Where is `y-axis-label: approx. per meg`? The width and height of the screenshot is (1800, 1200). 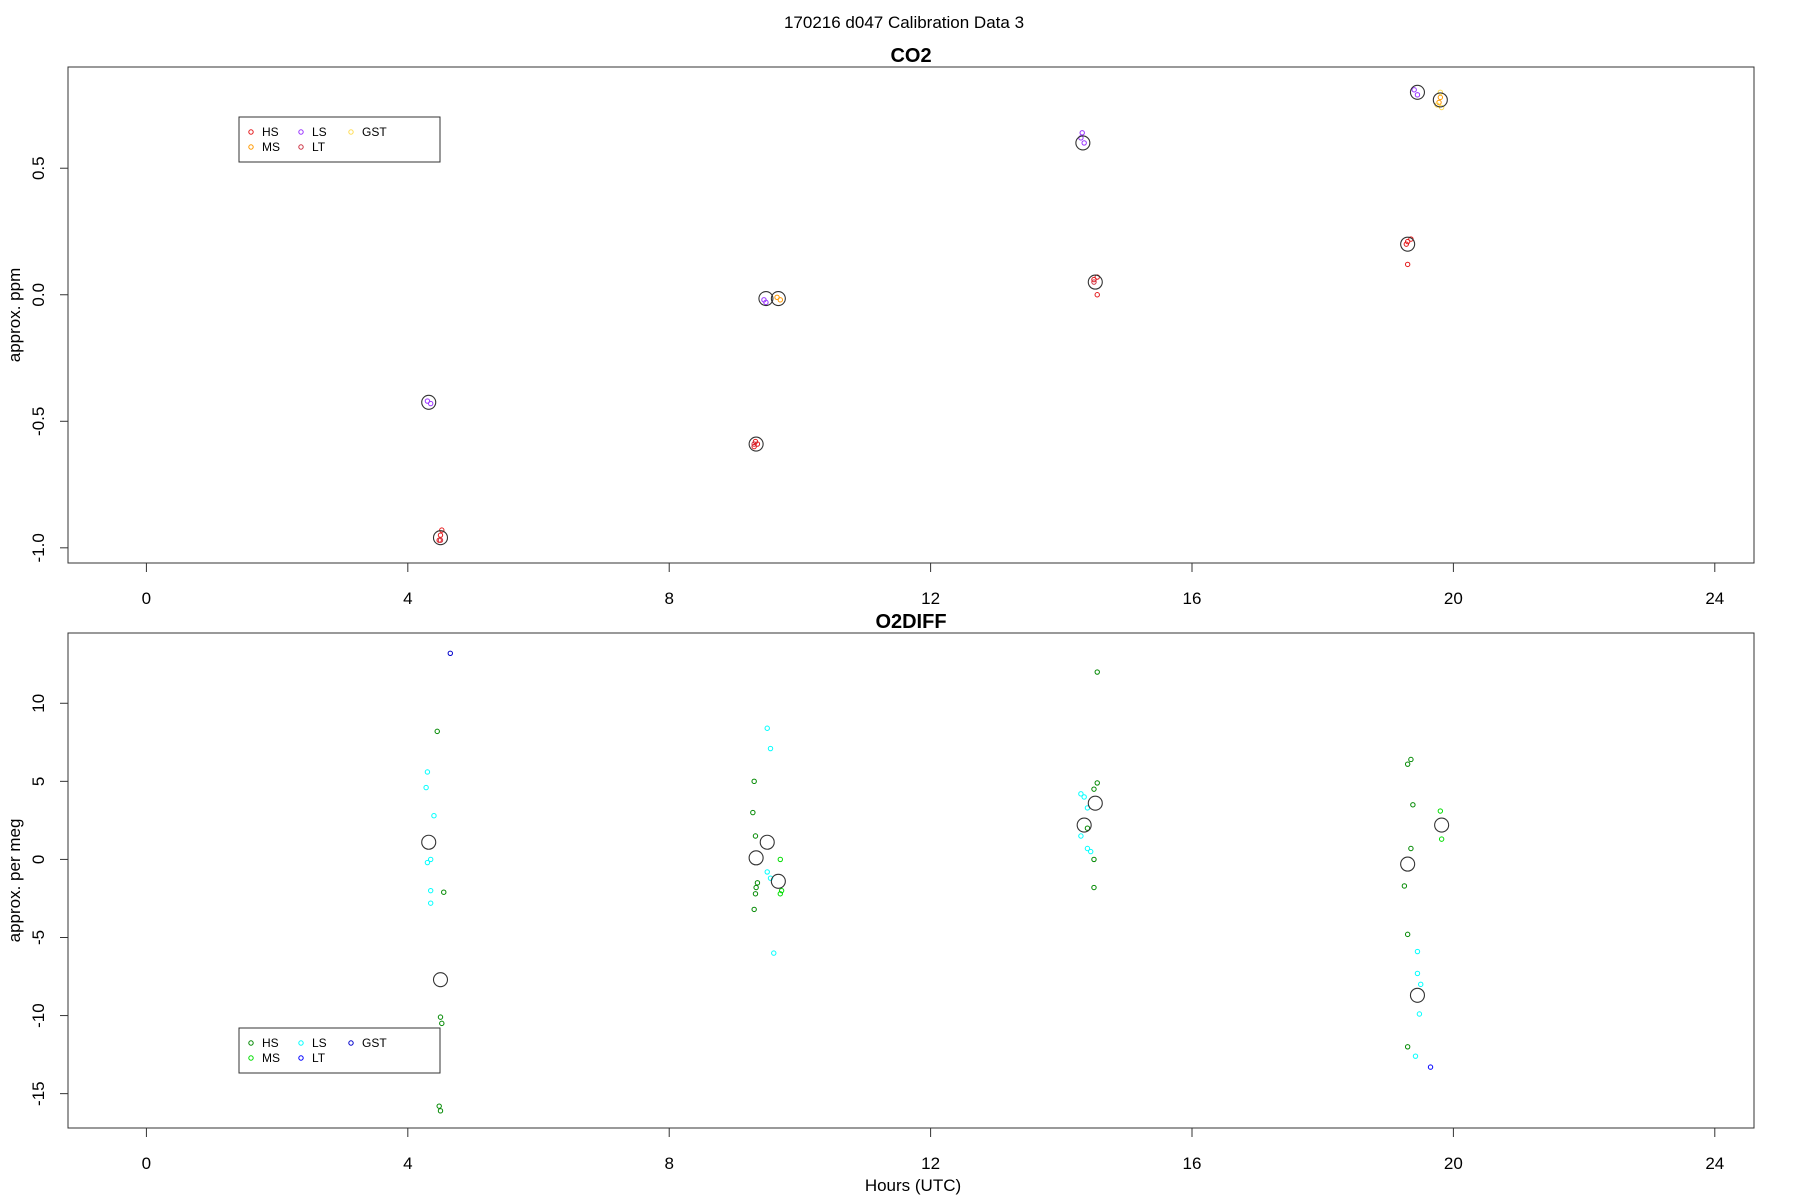
y-axis-label: approx. per meg is located at coordinates (14, 881).